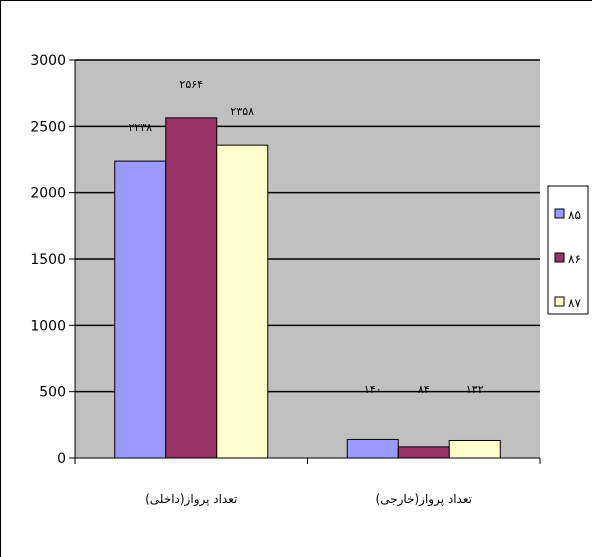  I want to click on x-category-label: تعداد پرواز(خارجی), so click(424, 499).